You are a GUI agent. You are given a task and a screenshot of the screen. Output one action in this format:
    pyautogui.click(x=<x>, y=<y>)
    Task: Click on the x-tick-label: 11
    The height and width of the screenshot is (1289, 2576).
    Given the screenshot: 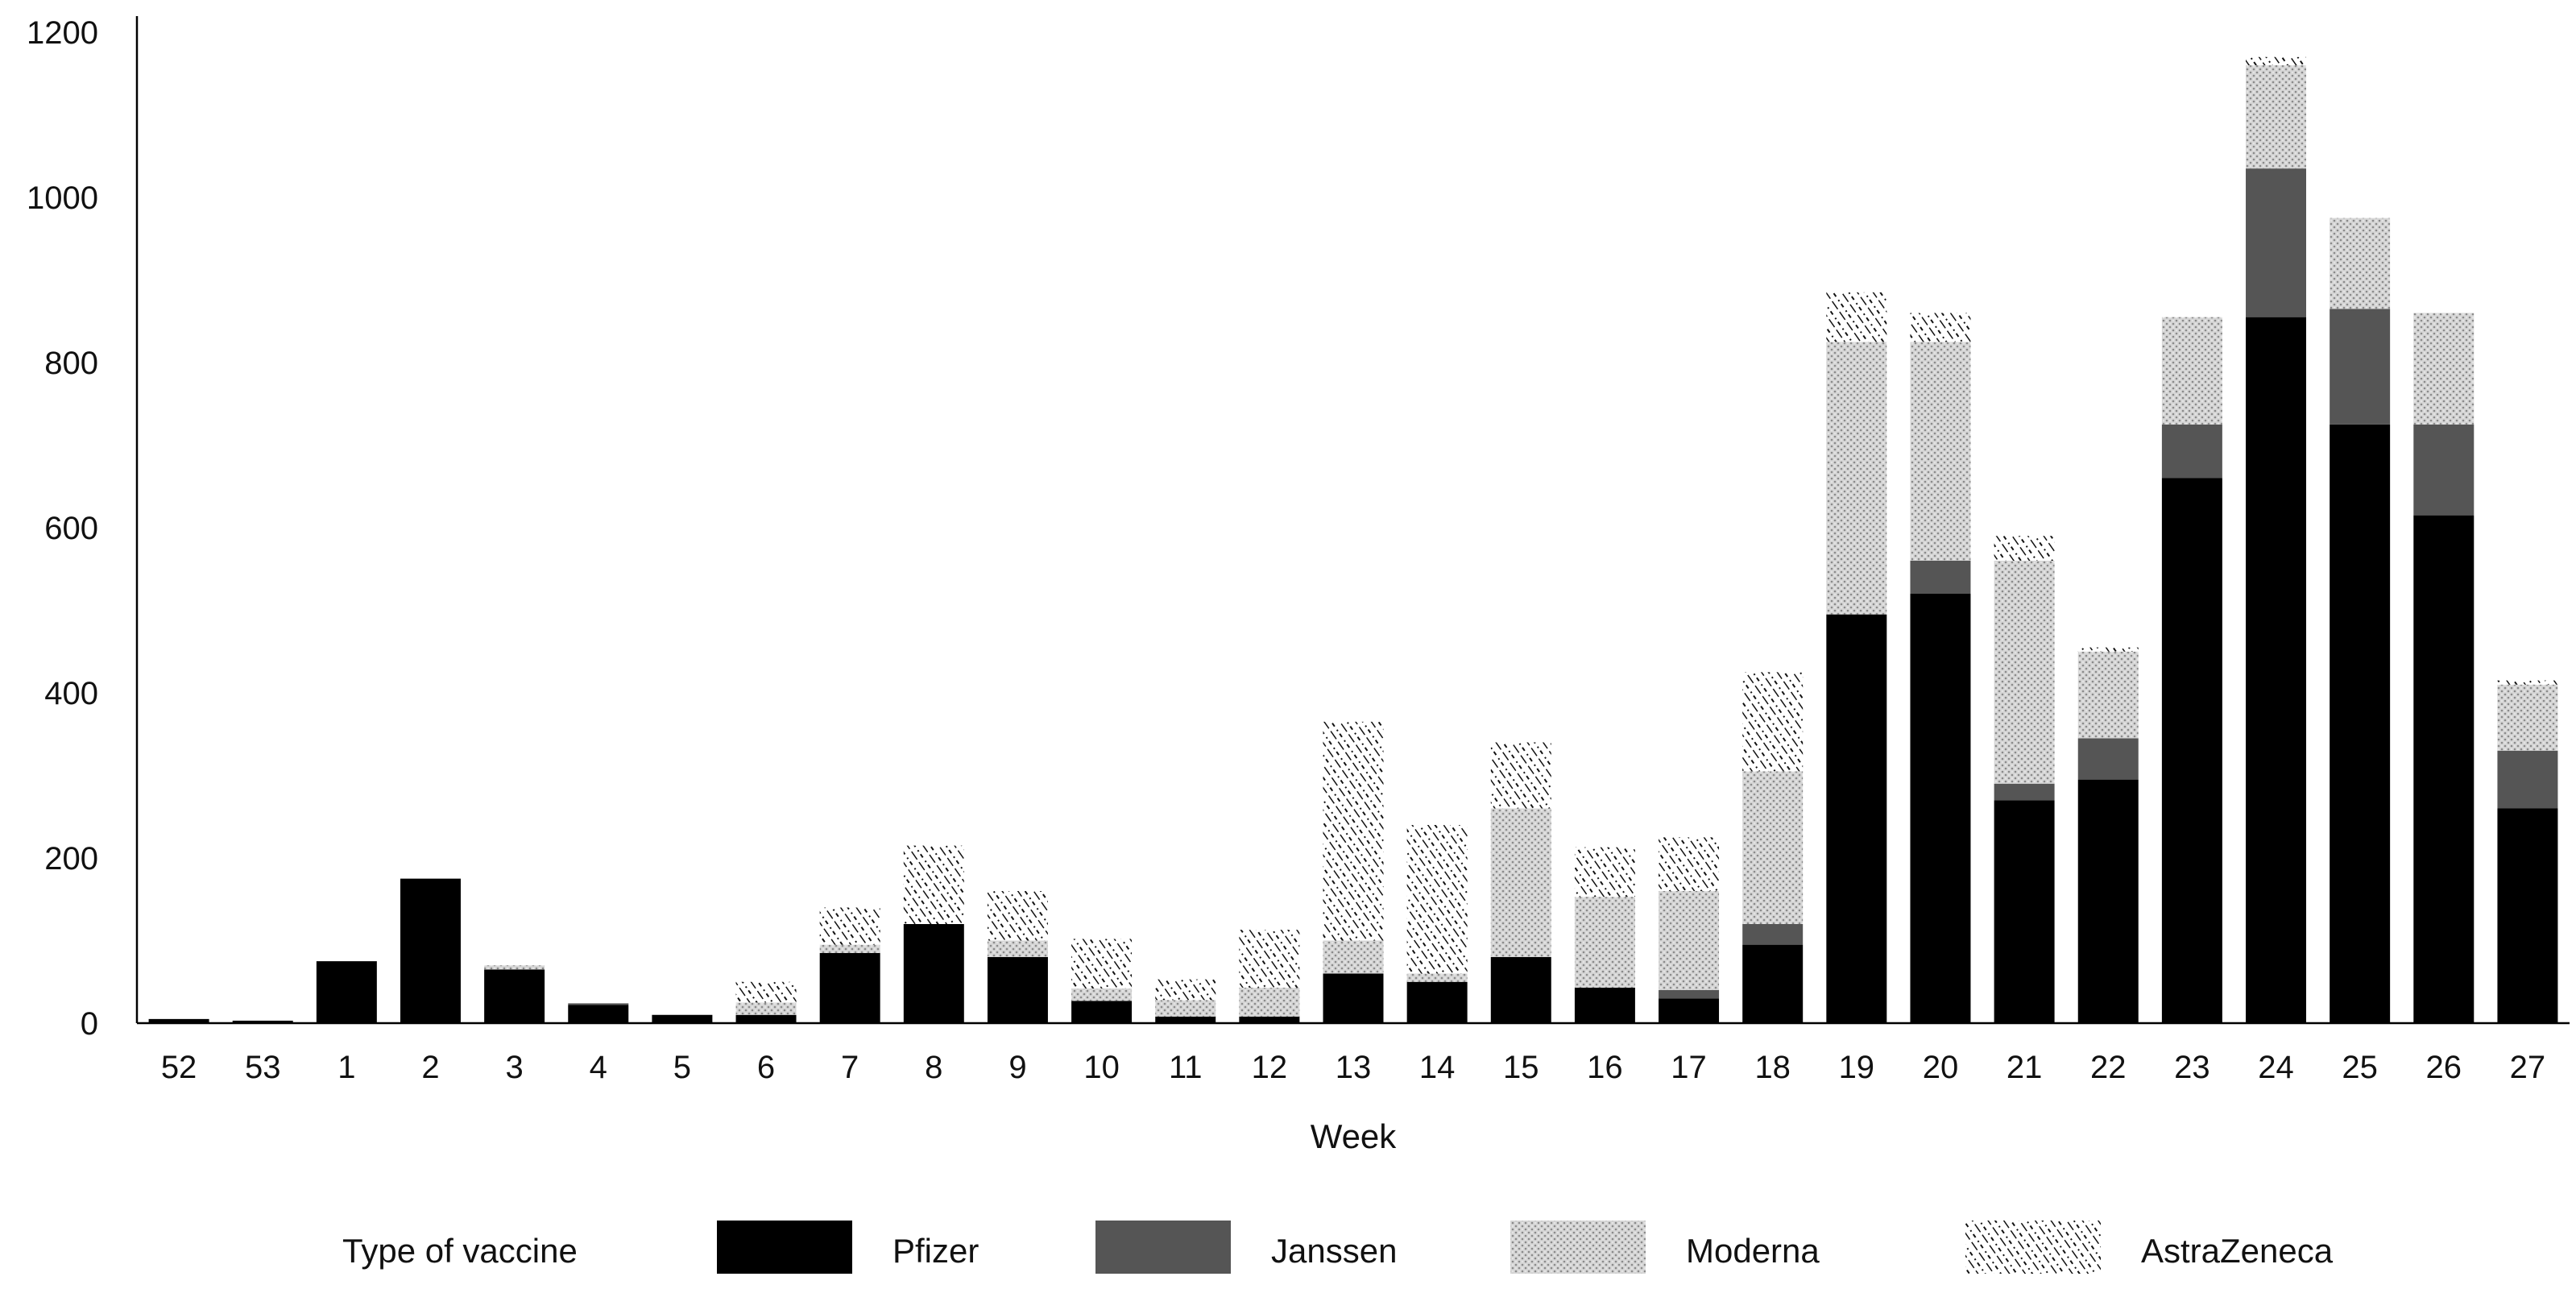 What is the action you would take?
    pyautogui.click(x=1186, y=1067)
    